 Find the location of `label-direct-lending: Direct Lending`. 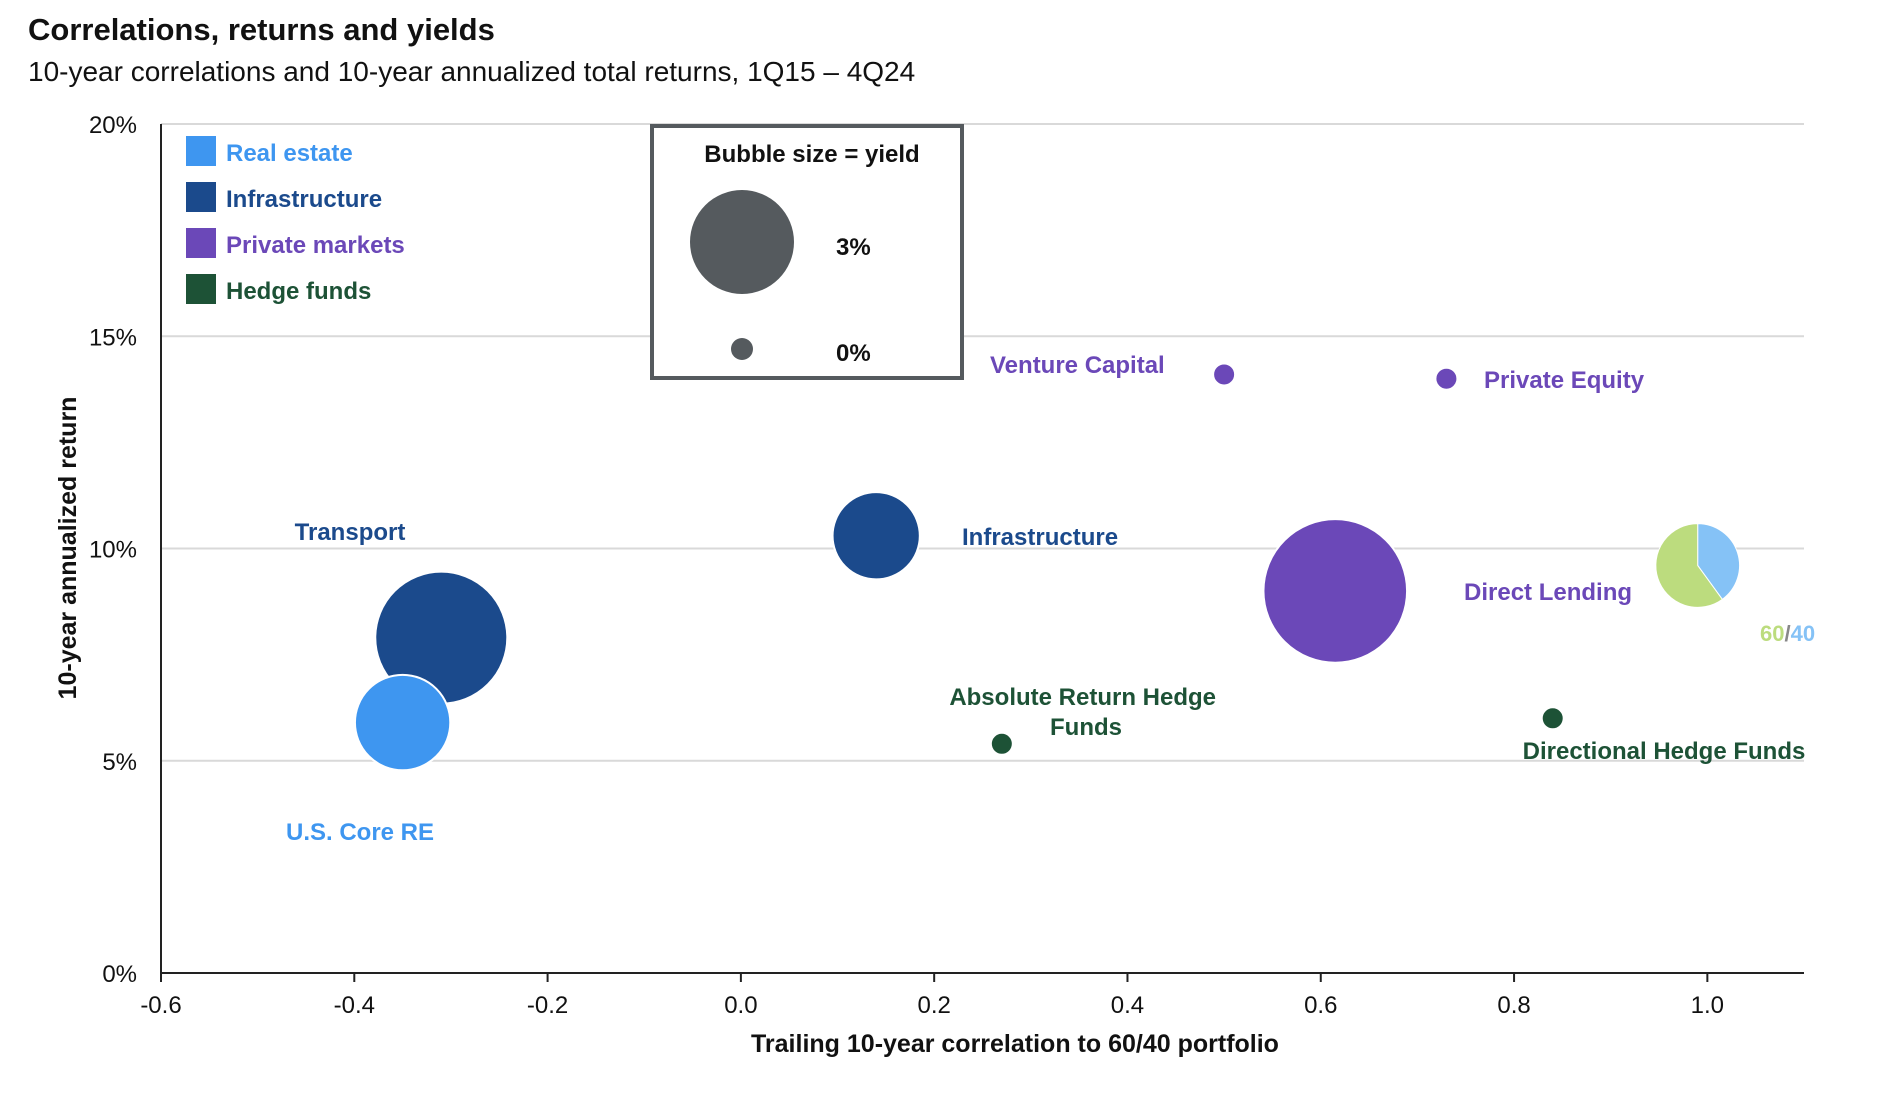

label-direct-lending: Direct Lending is located at coordinates (1548, 592).